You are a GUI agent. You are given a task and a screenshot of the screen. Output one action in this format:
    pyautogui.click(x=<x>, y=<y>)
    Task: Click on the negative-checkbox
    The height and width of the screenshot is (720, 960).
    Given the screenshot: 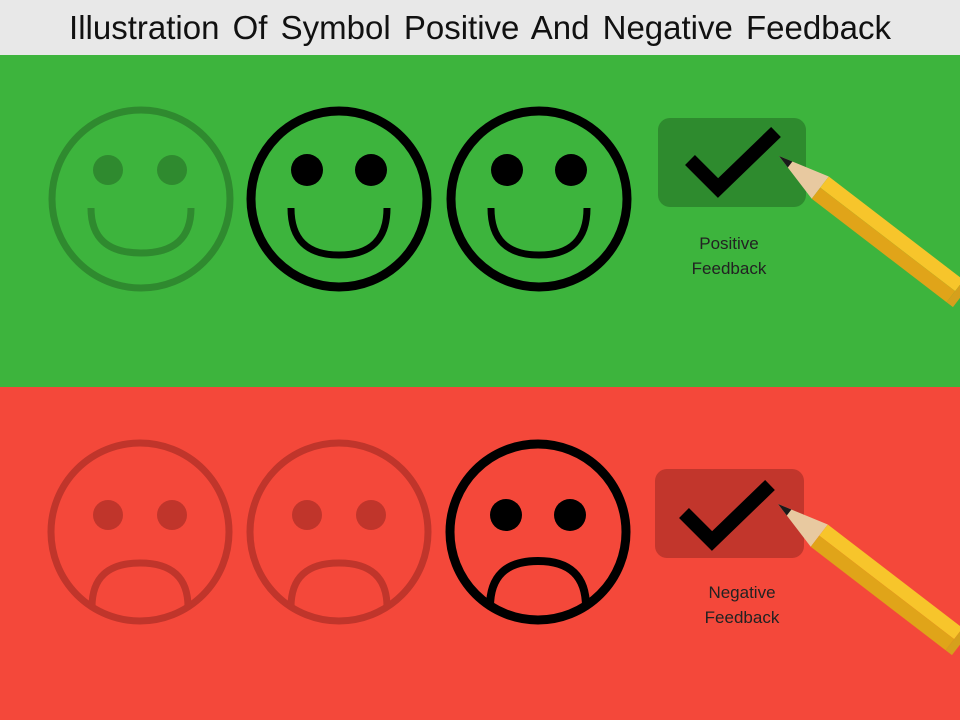 What is the action you would take?
    pyautogui.click(x=729, y=513)
    